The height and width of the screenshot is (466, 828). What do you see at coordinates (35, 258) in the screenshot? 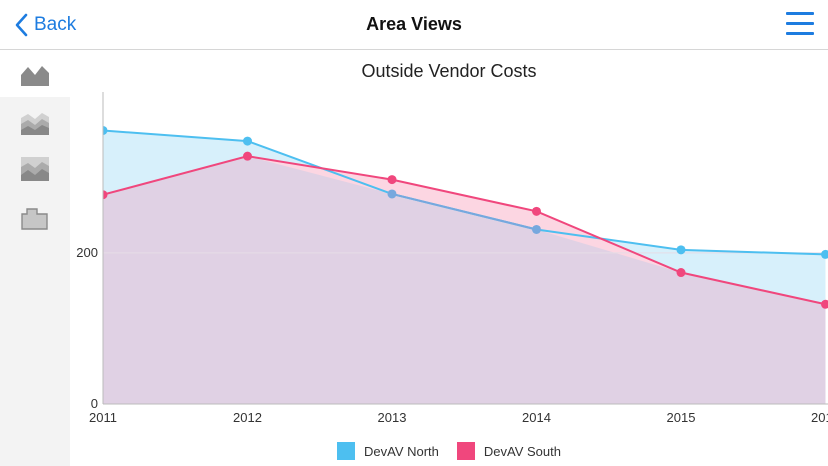
I see `sidebar` at bounding box center [35, 258].